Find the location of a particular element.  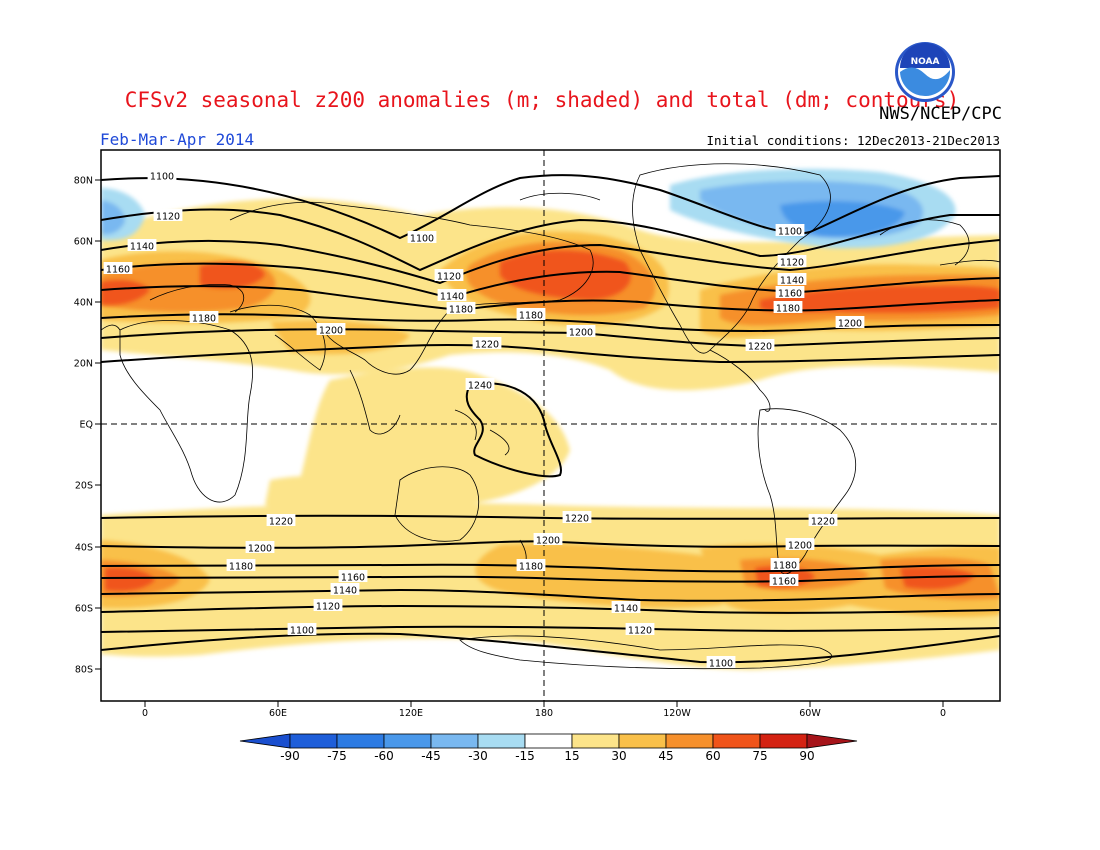

colorbar-tick-label: 30 is located at coordinates (618, 756).